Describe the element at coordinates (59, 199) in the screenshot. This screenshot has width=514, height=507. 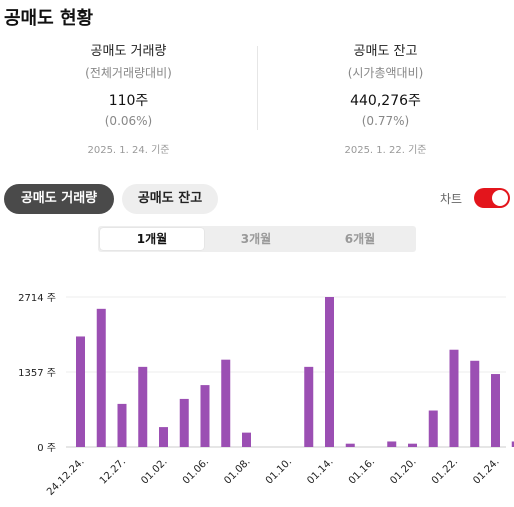
I see `tab-short-volume: 공매도 거래량` at that location.